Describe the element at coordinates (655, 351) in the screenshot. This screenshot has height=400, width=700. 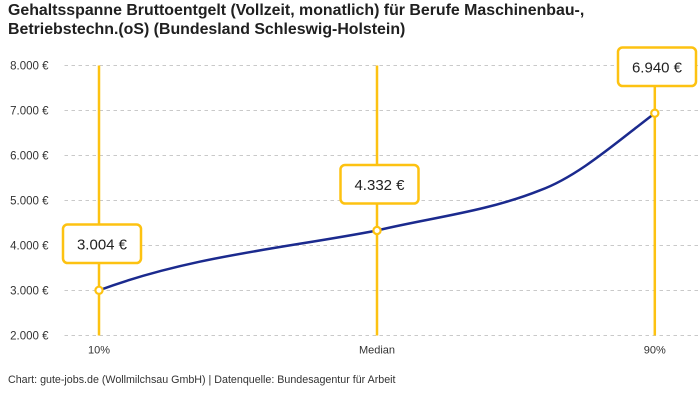
I see `svg-text: 90%` at that location.